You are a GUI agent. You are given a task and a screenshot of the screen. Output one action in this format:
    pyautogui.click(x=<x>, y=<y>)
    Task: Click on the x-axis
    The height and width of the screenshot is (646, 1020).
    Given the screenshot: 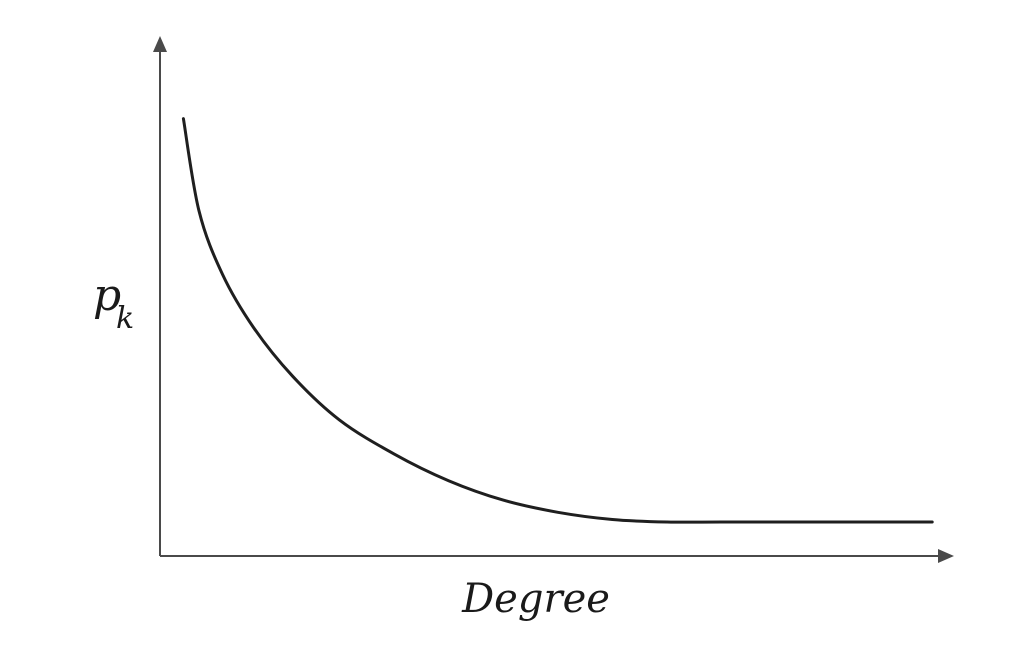 What is the action you would take?
    pyautogui.click(x=557, y=556)
    